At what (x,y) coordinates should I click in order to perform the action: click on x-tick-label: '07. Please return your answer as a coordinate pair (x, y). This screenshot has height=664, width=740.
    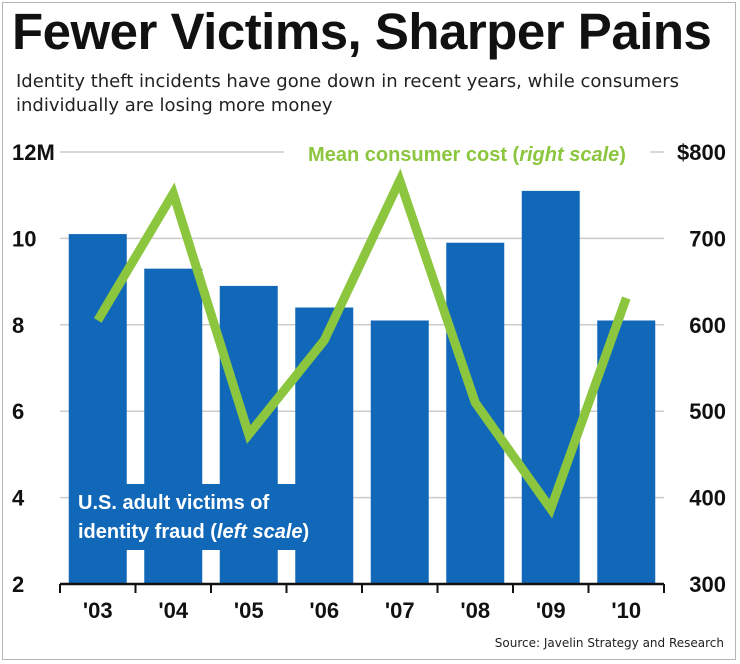
    Looking at the image, I should click on (400, 610).